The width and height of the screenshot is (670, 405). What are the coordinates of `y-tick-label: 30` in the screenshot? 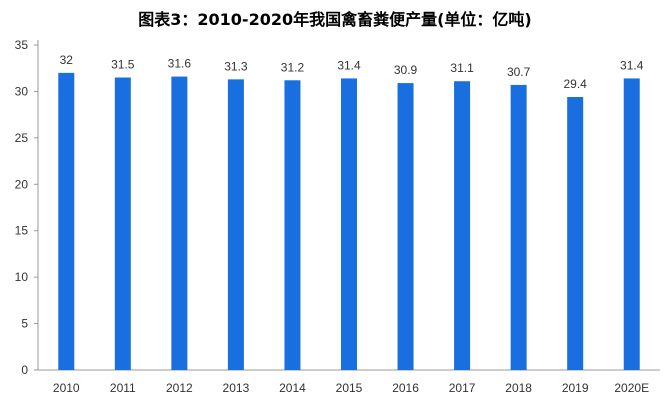 It's located at (22, 91).